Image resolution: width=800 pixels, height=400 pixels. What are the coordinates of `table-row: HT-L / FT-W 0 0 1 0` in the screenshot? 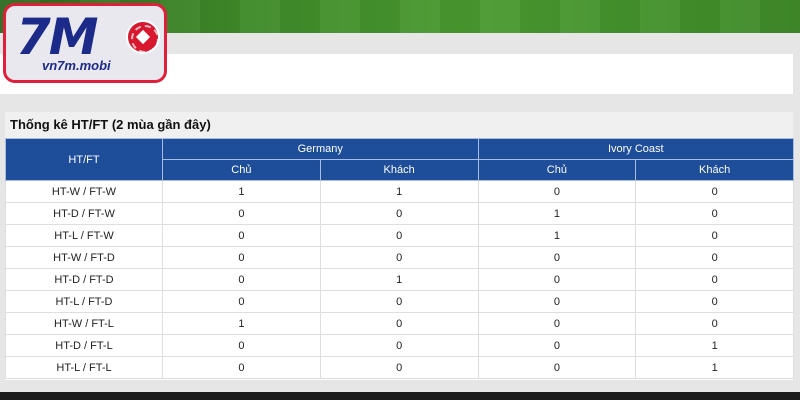 It's located at (400, 235).